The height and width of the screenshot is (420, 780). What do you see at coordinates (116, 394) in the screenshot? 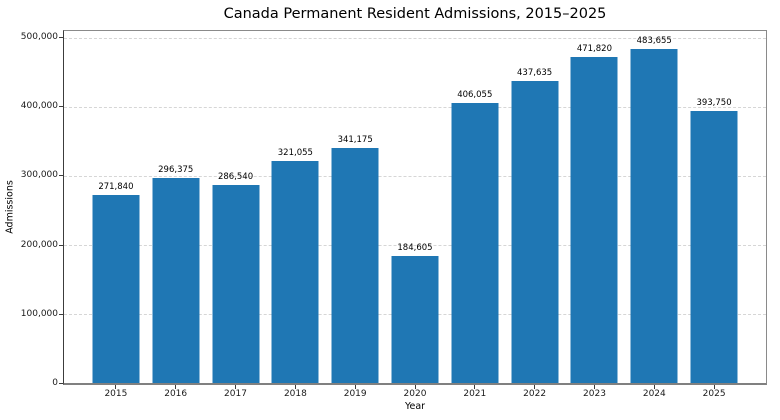
I see `x-tick-label-2015: 2015` at bounding box center [116, 394].